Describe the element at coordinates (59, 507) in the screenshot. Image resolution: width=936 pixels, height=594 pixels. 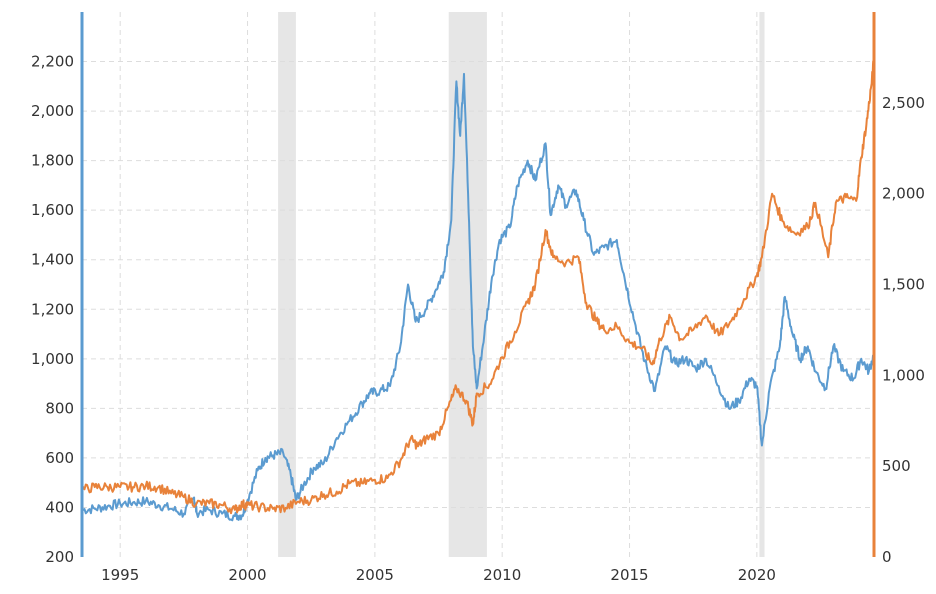
I see `y-left-tick-label: 400` at that location.